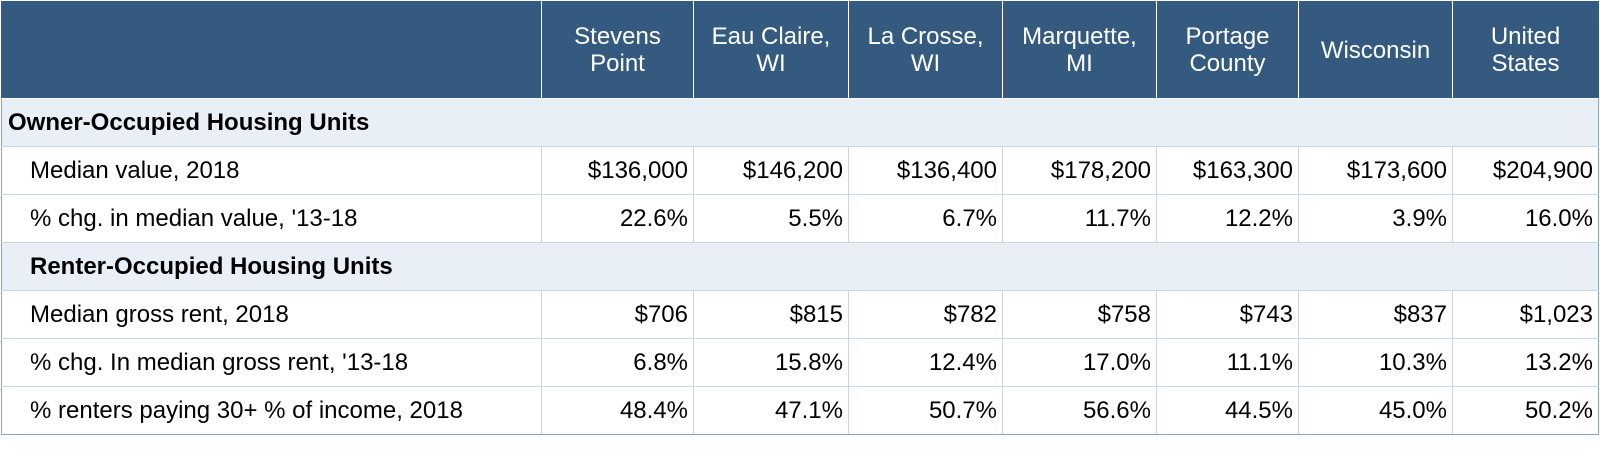  Describe the element at coordinates (1375, 314) in the screenshot. I see `table-cell: $837` at that location.